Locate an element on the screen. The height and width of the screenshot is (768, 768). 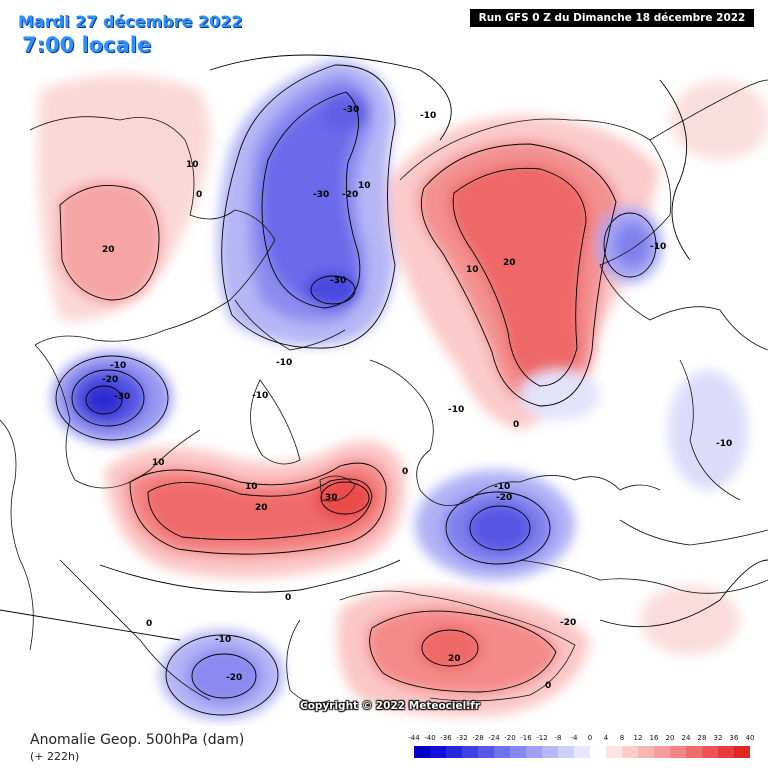
color-scale-label: -8 is located at coordinates (558, 738).